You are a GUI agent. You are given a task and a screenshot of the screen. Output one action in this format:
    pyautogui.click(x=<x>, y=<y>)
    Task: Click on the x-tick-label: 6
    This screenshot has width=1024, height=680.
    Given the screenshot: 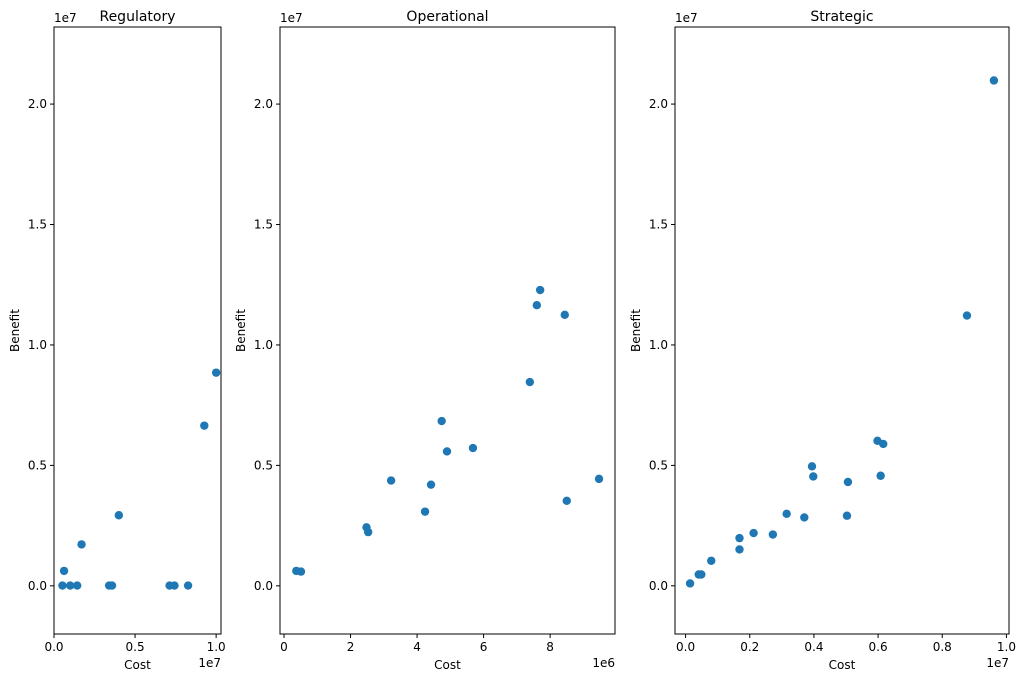 What is the action you would take?
    pyautogui.click(x=484, y=647)
    